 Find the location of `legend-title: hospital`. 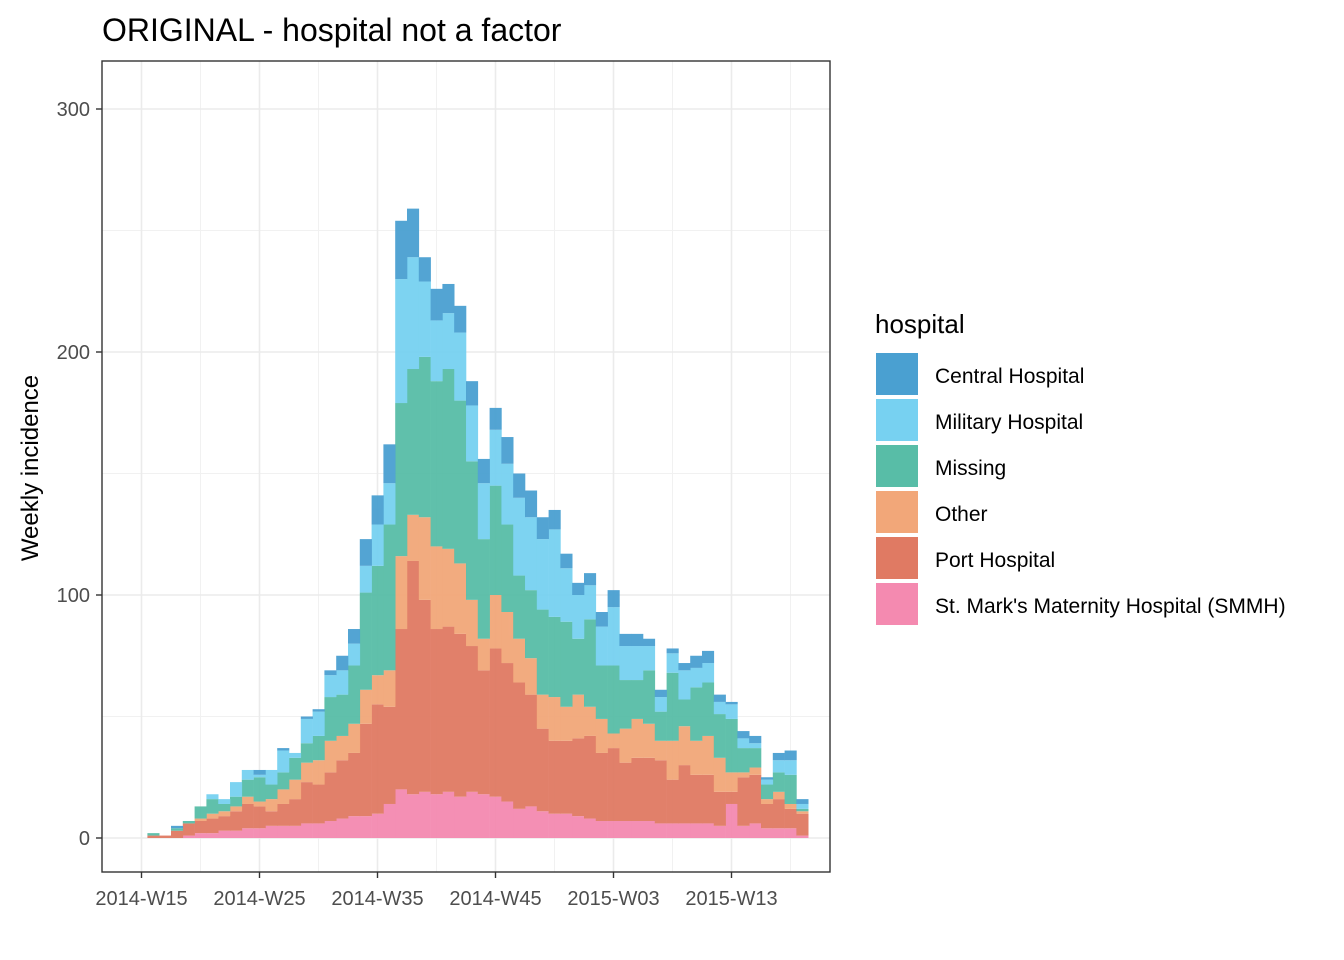

legend-title: hospital is located at coordinates (920, 324).